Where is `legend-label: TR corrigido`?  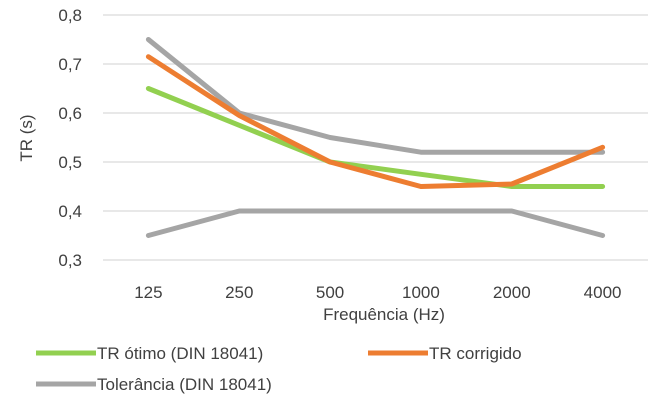
legend-label: TR corrigido is located at coordinates (475, 353).